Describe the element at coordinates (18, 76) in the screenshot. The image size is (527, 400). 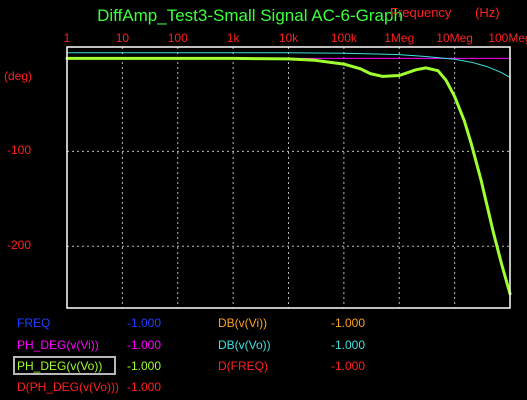
I see `y-axis-unit: (deg)` at that location.